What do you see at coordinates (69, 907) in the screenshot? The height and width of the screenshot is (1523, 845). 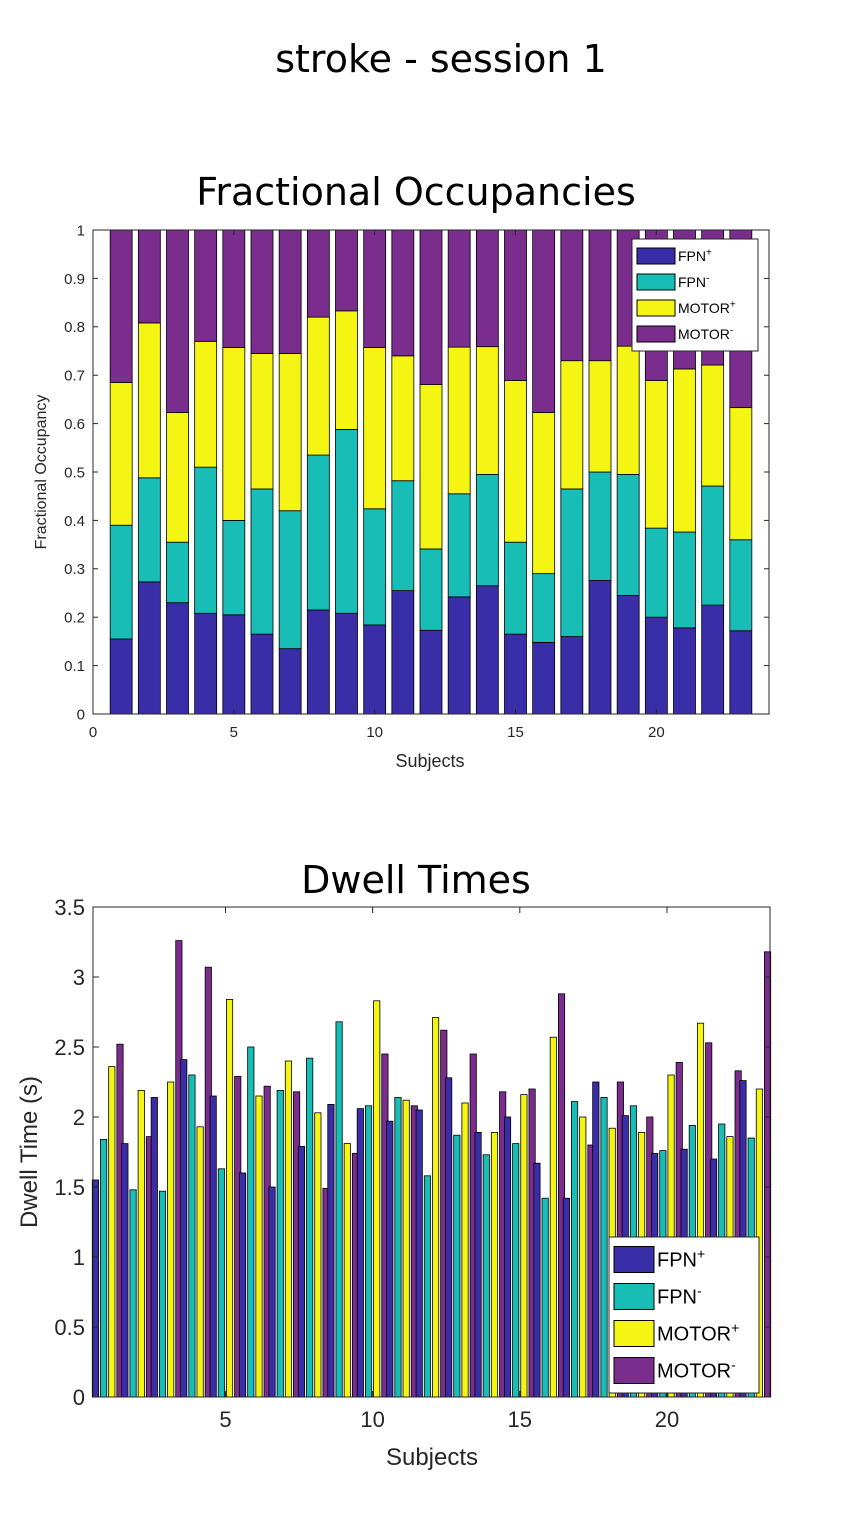 I see `y-tick-label: 3.5` at bounding box center [69, 907].